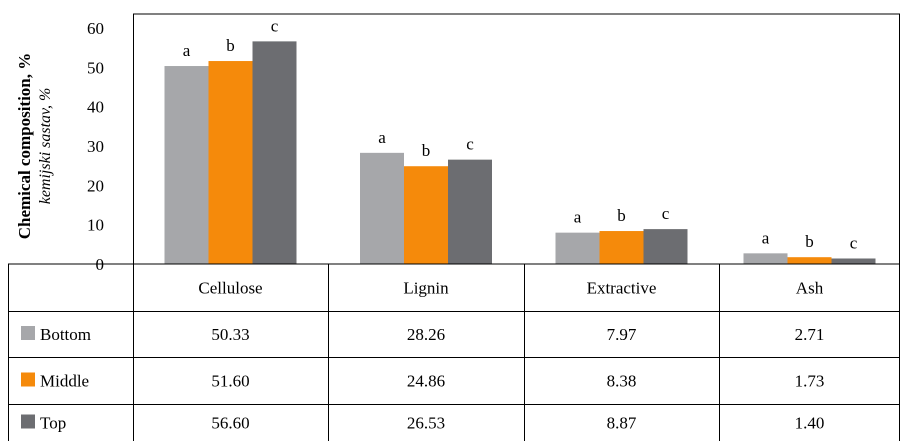 This screenshot has height=441, width=904. What do you see at coordinates (95, 28) in the screenshot?
I see `y-tick-label: 60` at bounding box center [95, 28].